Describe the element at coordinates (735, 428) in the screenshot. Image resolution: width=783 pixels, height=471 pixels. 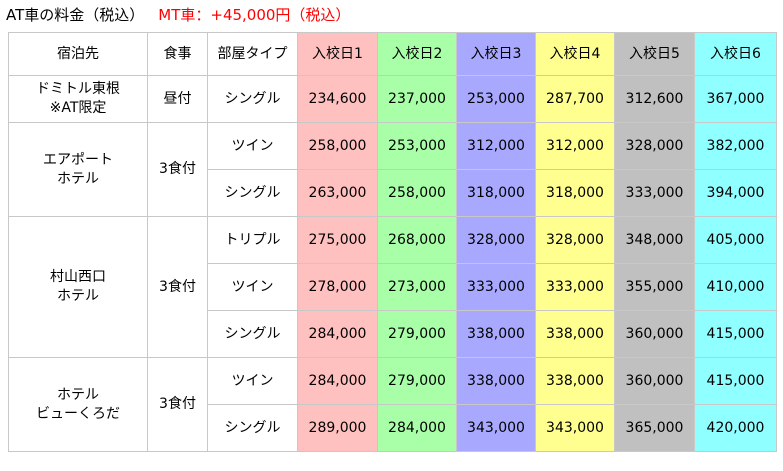
I see `price-cell: 420,000` at that location.